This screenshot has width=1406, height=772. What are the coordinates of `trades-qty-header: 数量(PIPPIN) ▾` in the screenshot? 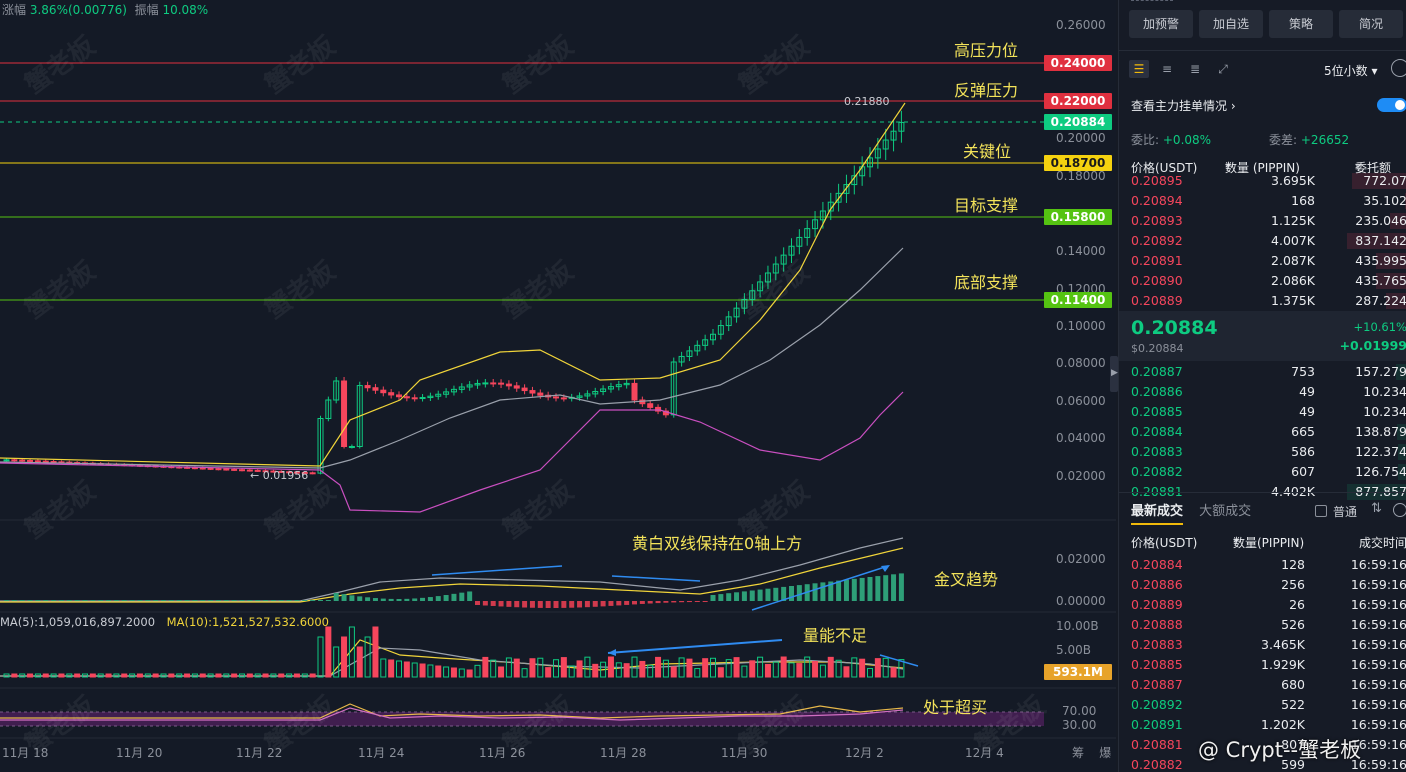 It's located at (1268, 542).